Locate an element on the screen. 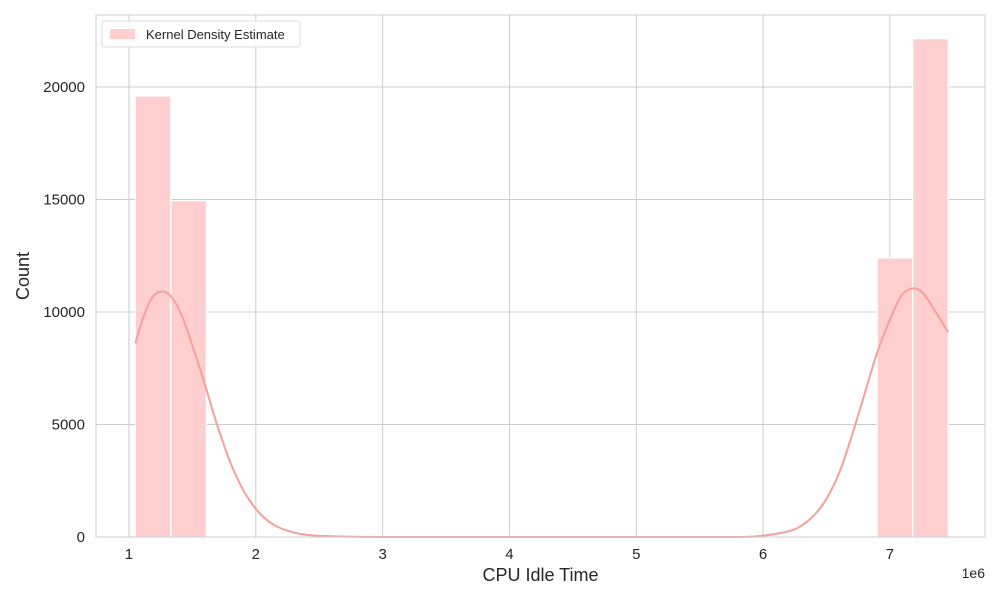 The image size is (1000, 600). y-tick-label: 10000 is located at coordinates (64, 312).